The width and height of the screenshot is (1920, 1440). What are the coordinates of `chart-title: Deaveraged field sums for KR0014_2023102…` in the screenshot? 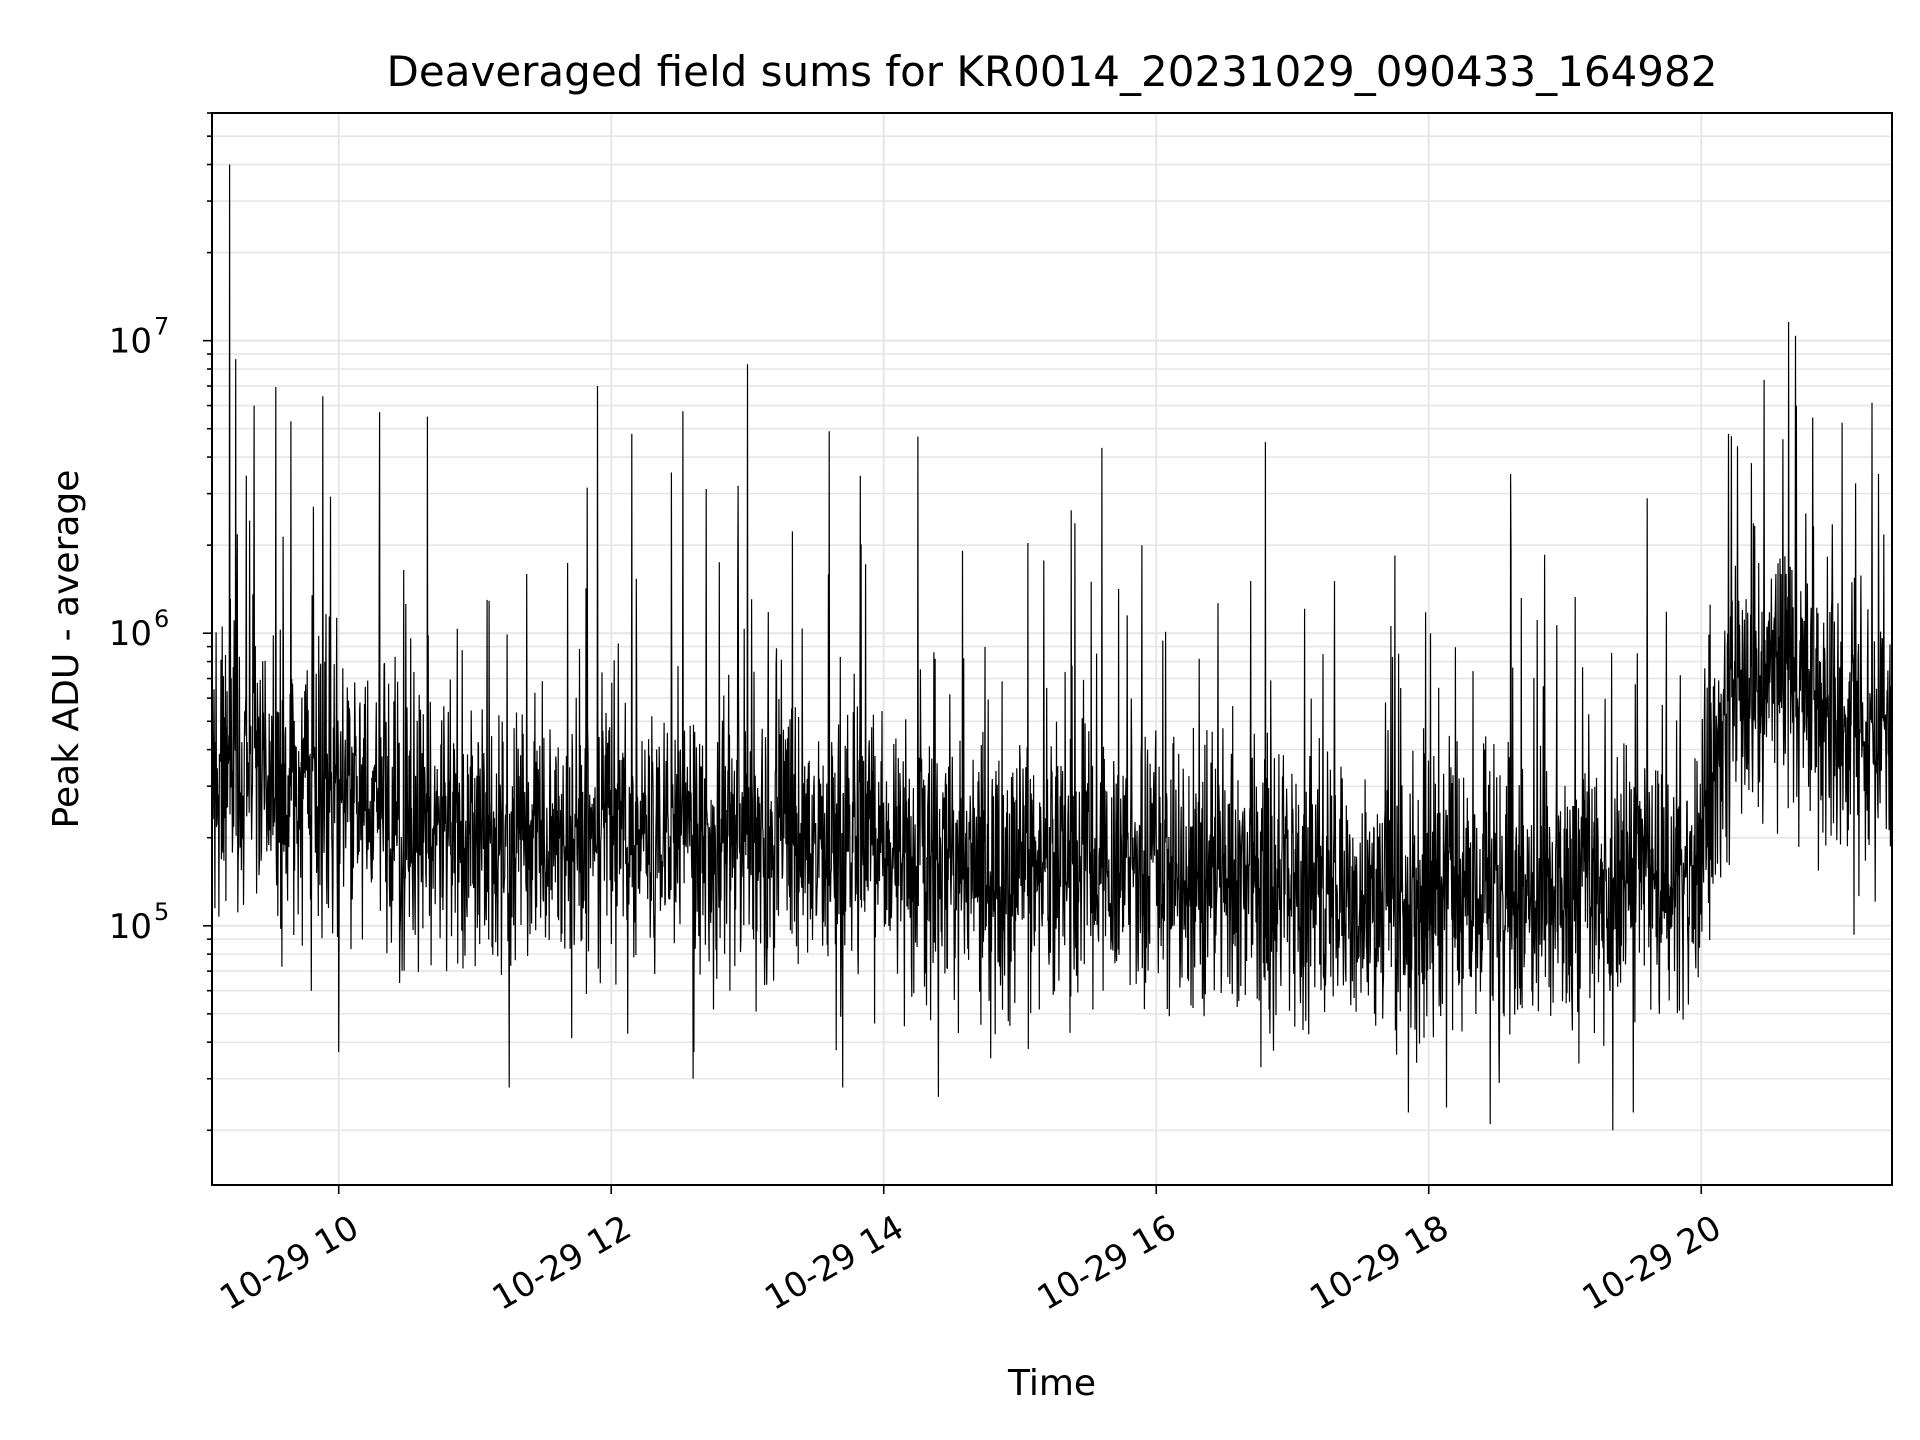 It's located at (1052, 71).